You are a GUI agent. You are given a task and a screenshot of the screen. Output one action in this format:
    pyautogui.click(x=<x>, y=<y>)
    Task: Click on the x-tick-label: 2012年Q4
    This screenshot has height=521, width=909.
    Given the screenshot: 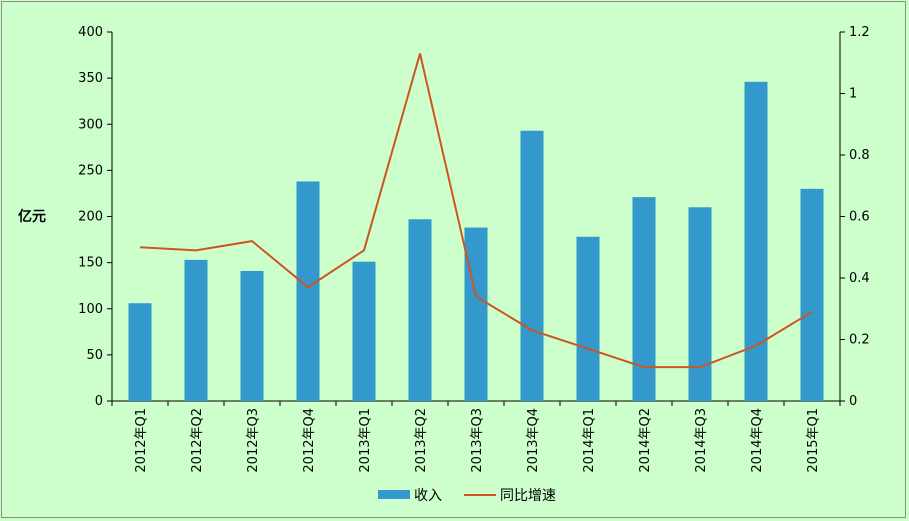 What is the action you would take?
    pyautogui.click(x=309, y=440)
    